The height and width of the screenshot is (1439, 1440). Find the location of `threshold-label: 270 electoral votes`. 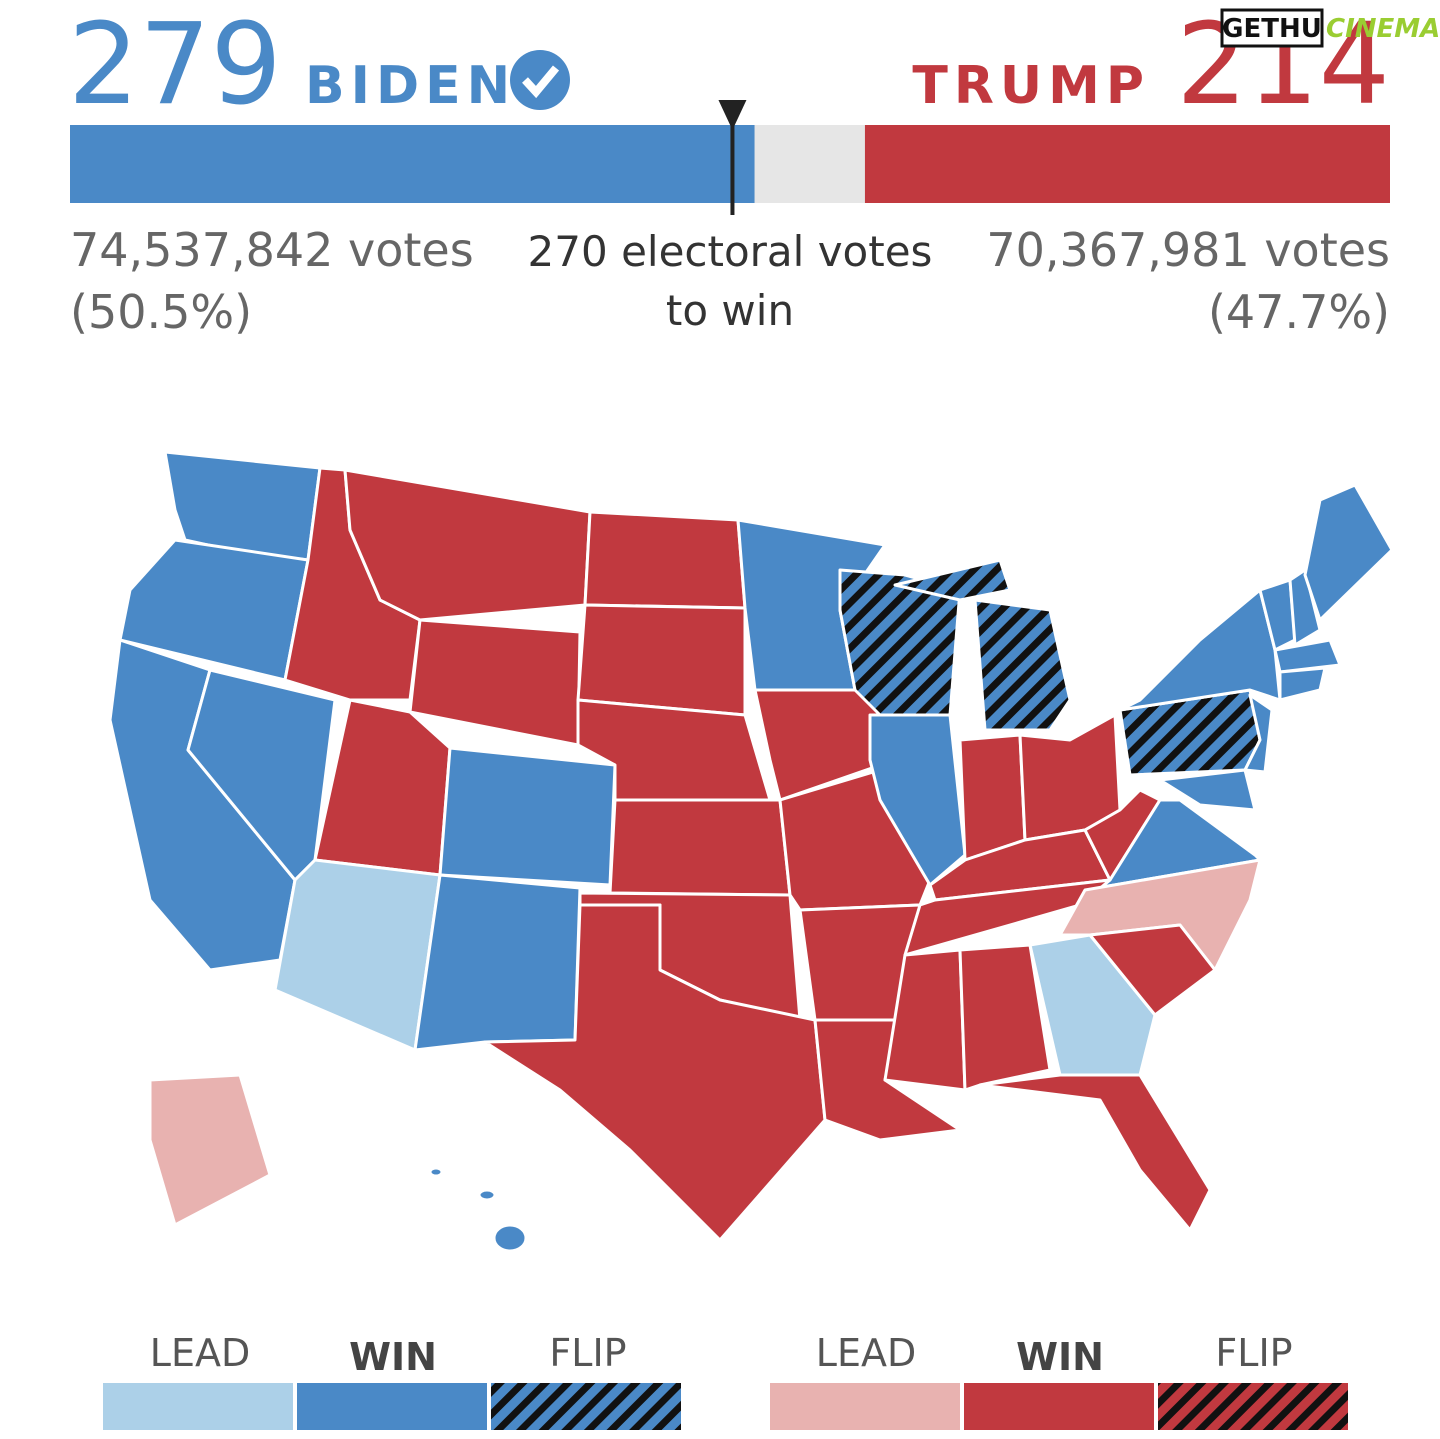

threshold-label: 270 electoral votes is located at coordinates (730, 251).